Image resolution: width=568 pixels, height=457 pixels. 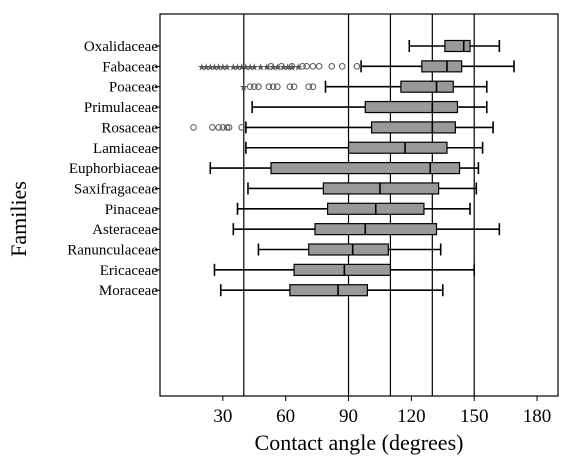 I want to click on box-row-lamiaceae, so click(x=364, y=147).